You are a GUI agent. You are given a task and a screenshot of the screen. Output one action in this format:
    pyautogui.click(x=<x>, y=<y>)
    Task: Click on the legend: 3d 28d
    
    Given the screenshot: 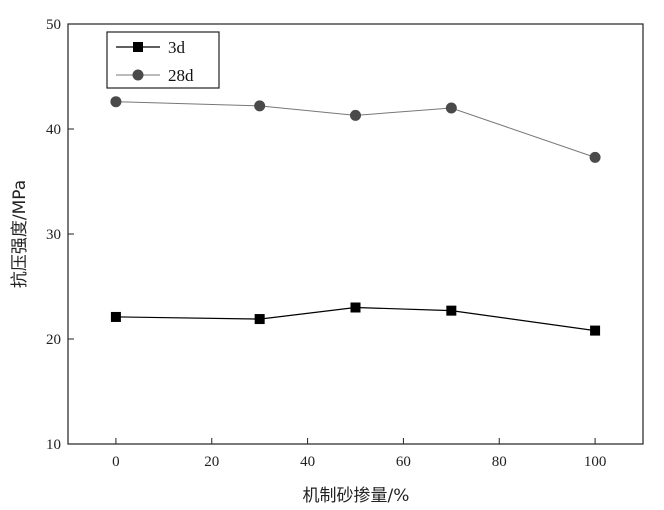 What is the action you would take?
    pyautogui.click(x=163, y=60)
    